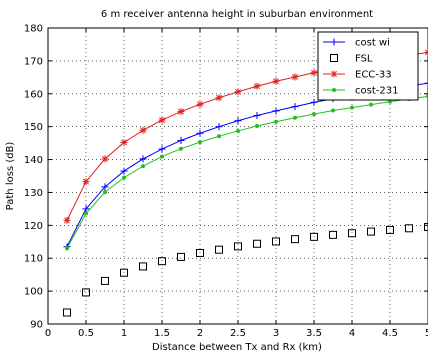  Describe the element at coordinates (33, 259) in the screenshot. I see `y-tick-label: 110` at that location.